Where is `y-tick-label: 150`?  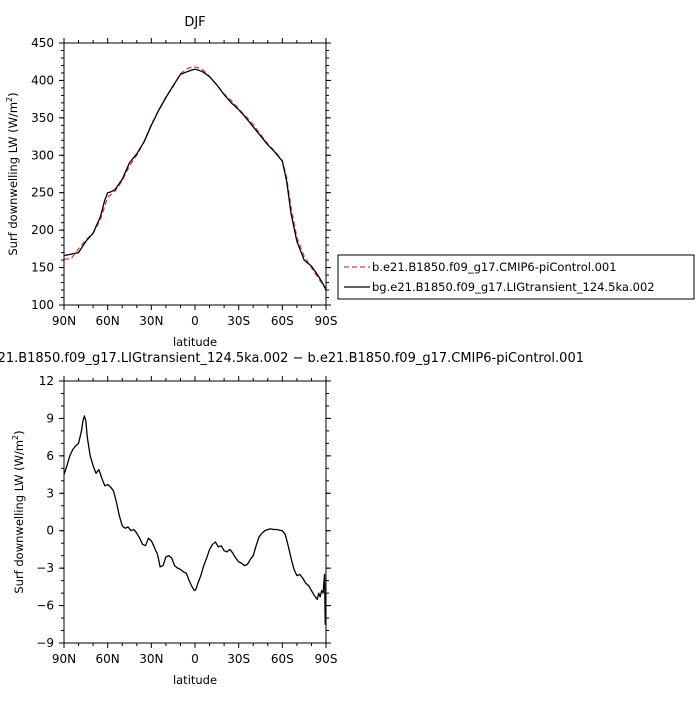
y-tick-label: 150 is located at coordinates (42, 268).